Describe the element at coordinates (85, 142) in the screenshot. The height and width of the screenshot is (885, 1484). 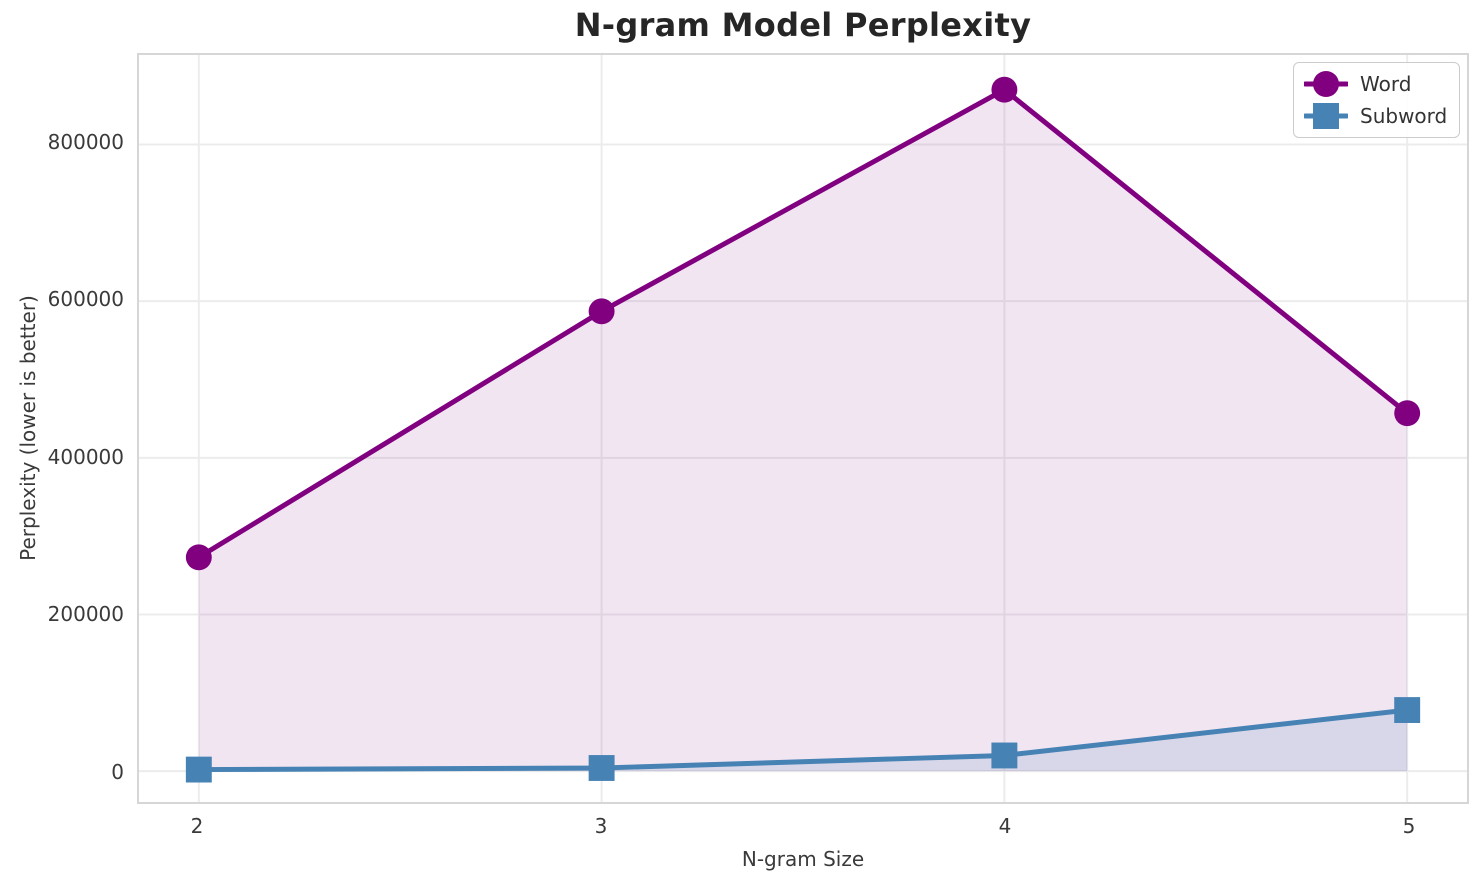
I see `y-tick-label: 800000` at that location.